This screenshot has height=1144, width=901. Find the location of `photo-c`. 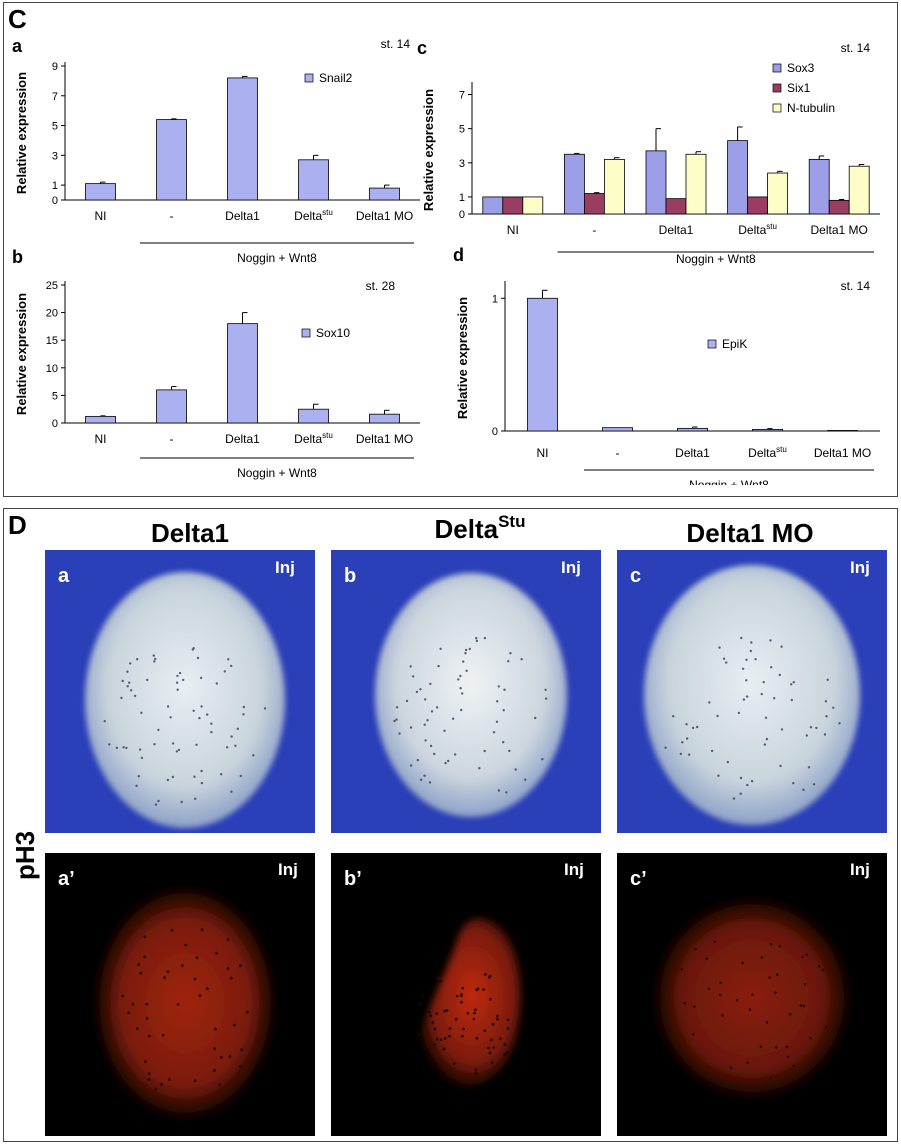

photo-c is located at coordinates (752, 691).